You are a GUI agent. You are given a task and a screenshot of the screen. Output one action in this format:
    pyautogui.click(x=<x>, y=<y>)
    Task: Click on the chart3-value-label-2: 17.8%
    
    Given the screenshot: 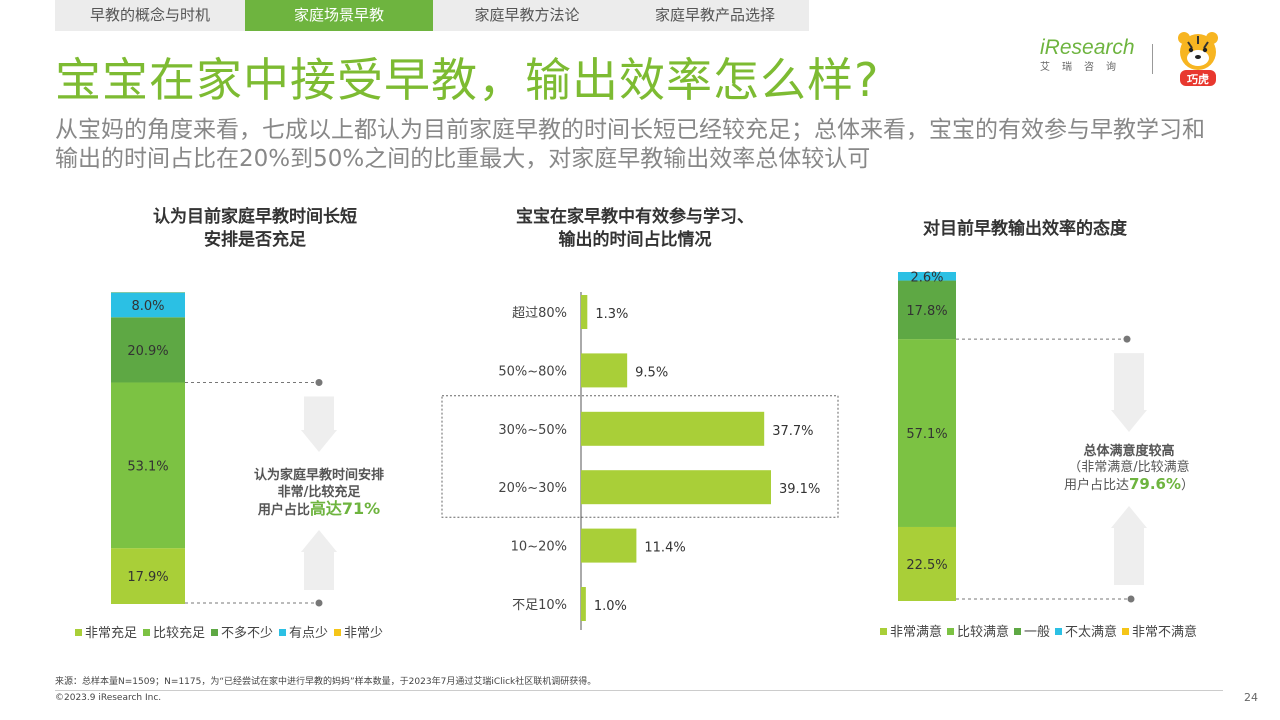 What is the action you would take?
    pyautogui.click(x=926, y=311)
    